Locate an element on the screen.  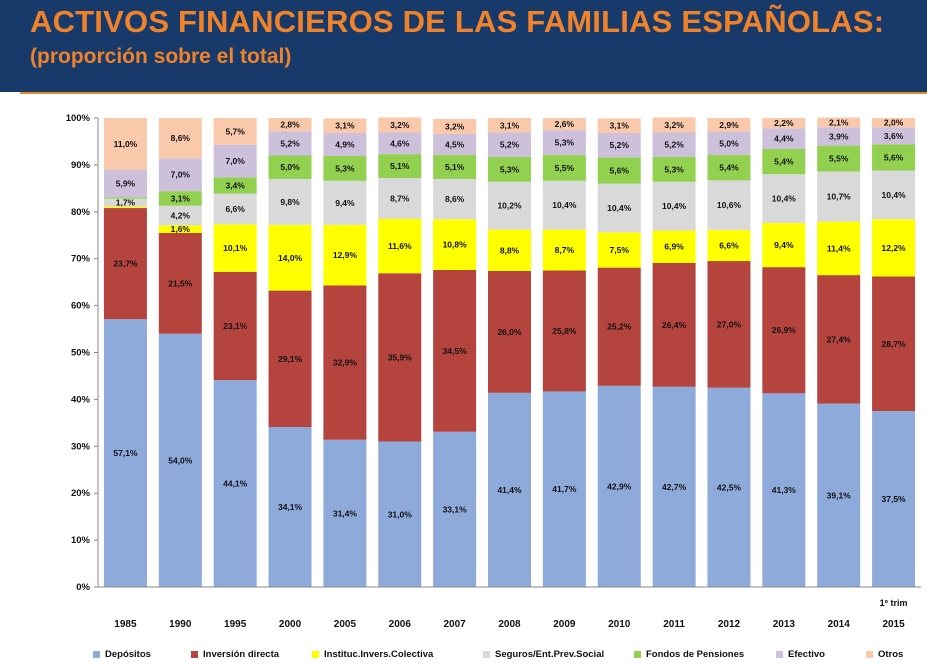
data-label: 5,4% is located at coordinates (729, 168).